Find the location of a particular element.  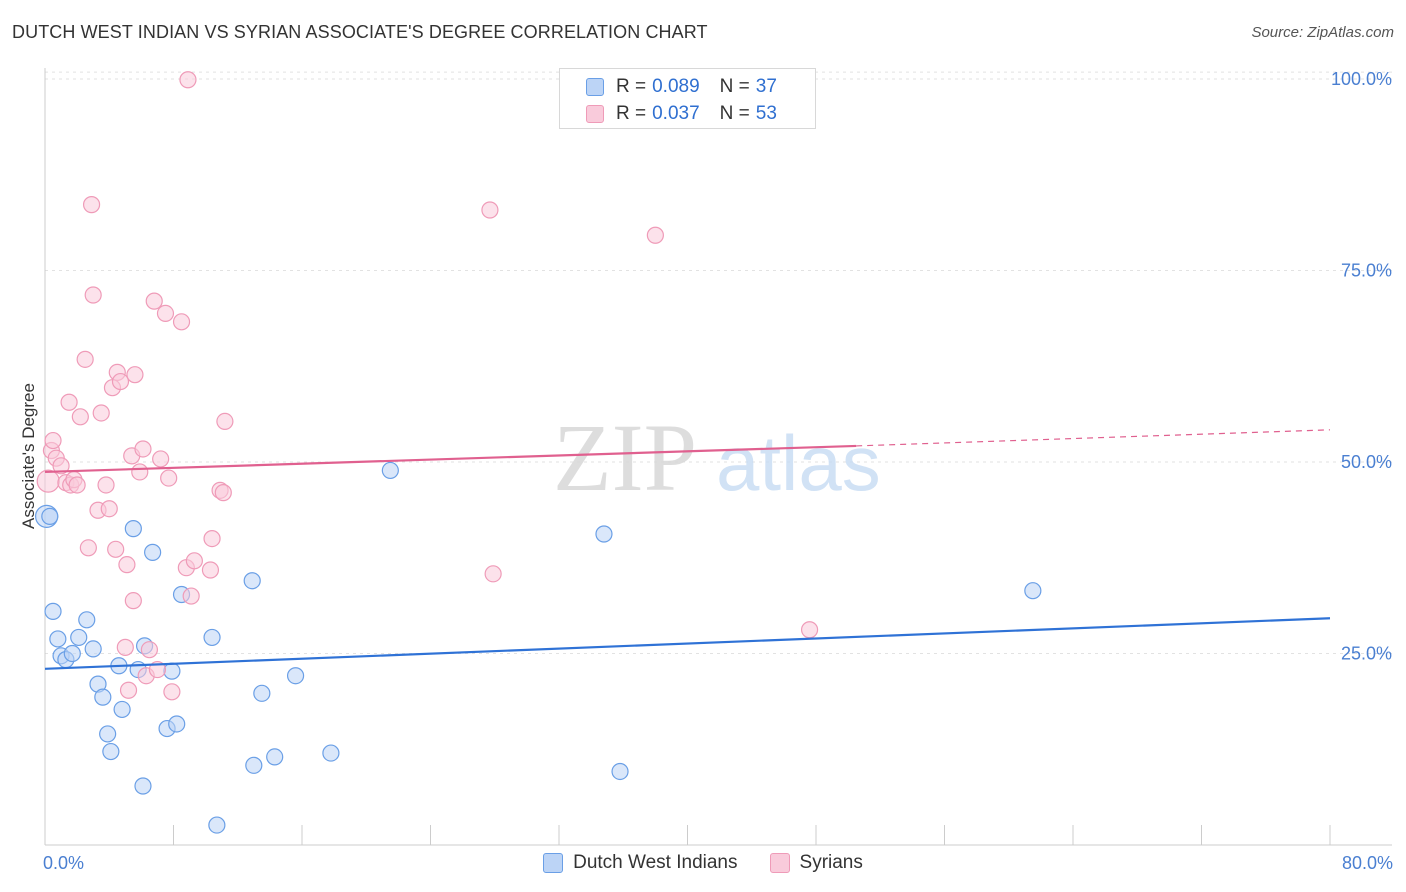

y-tick-label: 50.0% is located at coordinates (1366, 462).